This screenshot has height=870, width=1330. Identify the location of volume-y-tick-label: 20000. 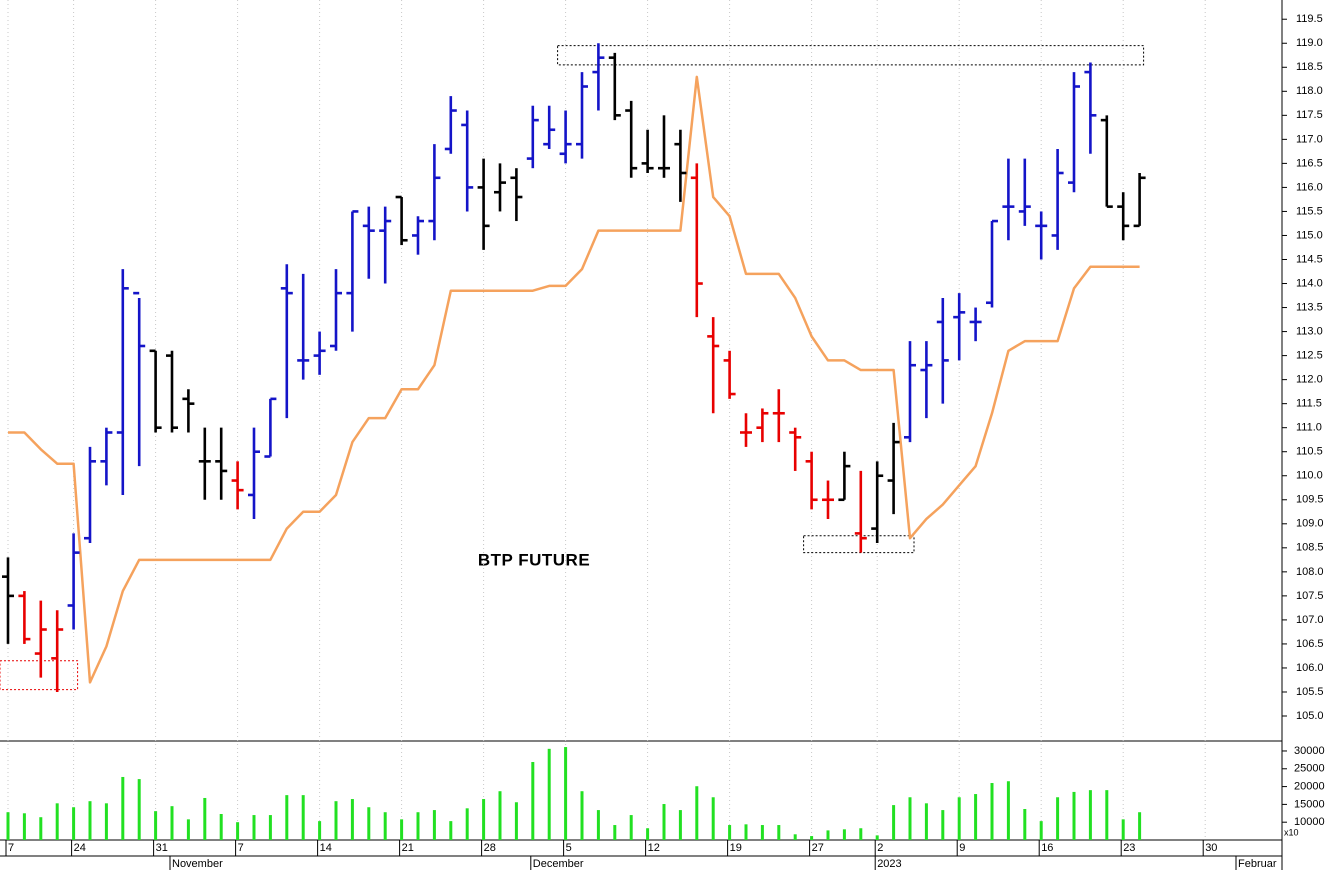
(1309, 786).